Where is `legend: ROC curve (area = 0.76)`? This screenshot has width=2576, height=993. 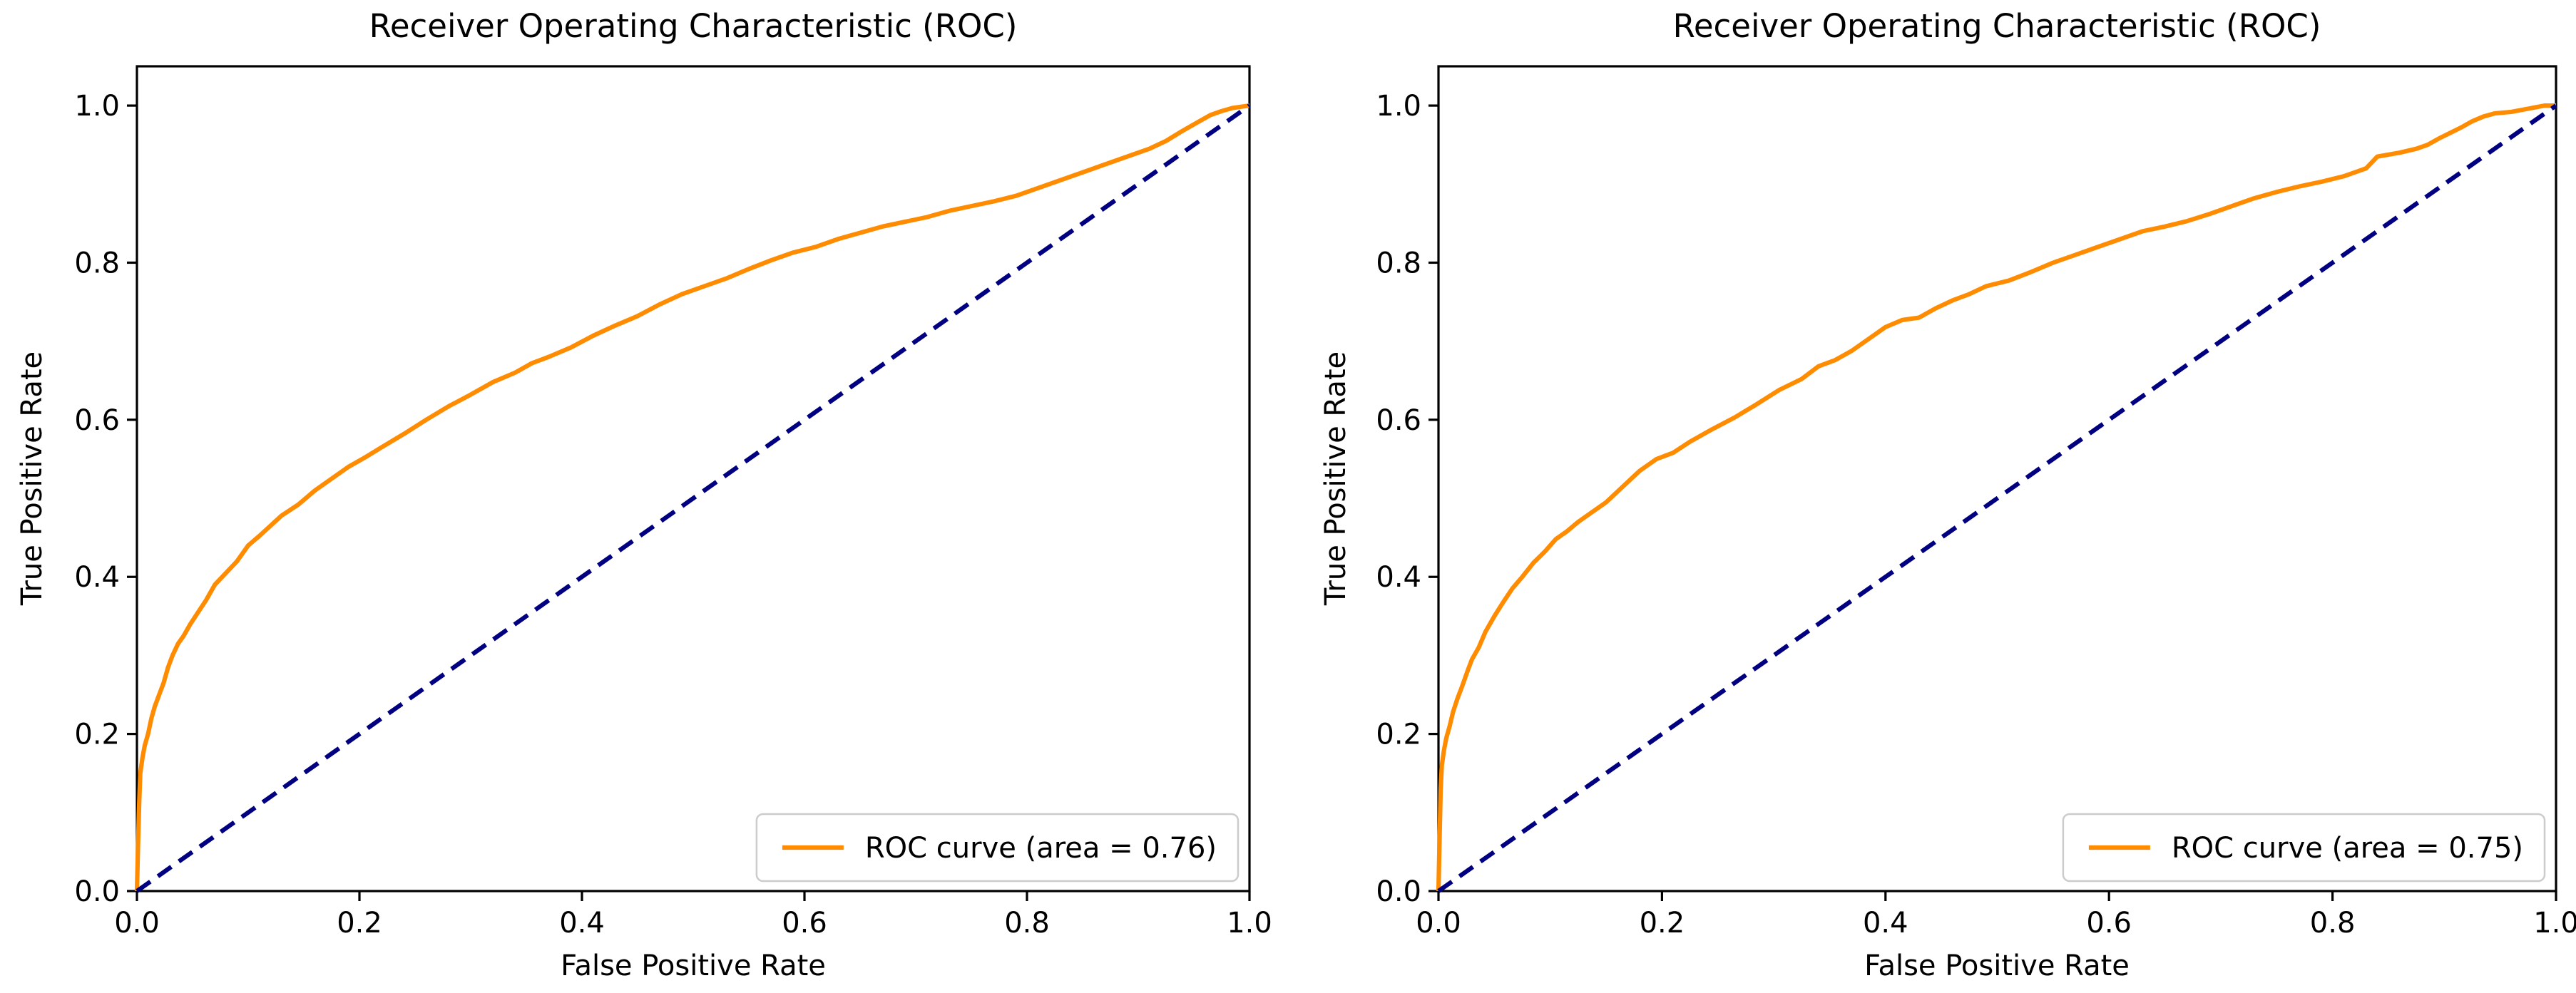 legend: ROC curve (area = 0.76) is located at coordinates (997, 848).